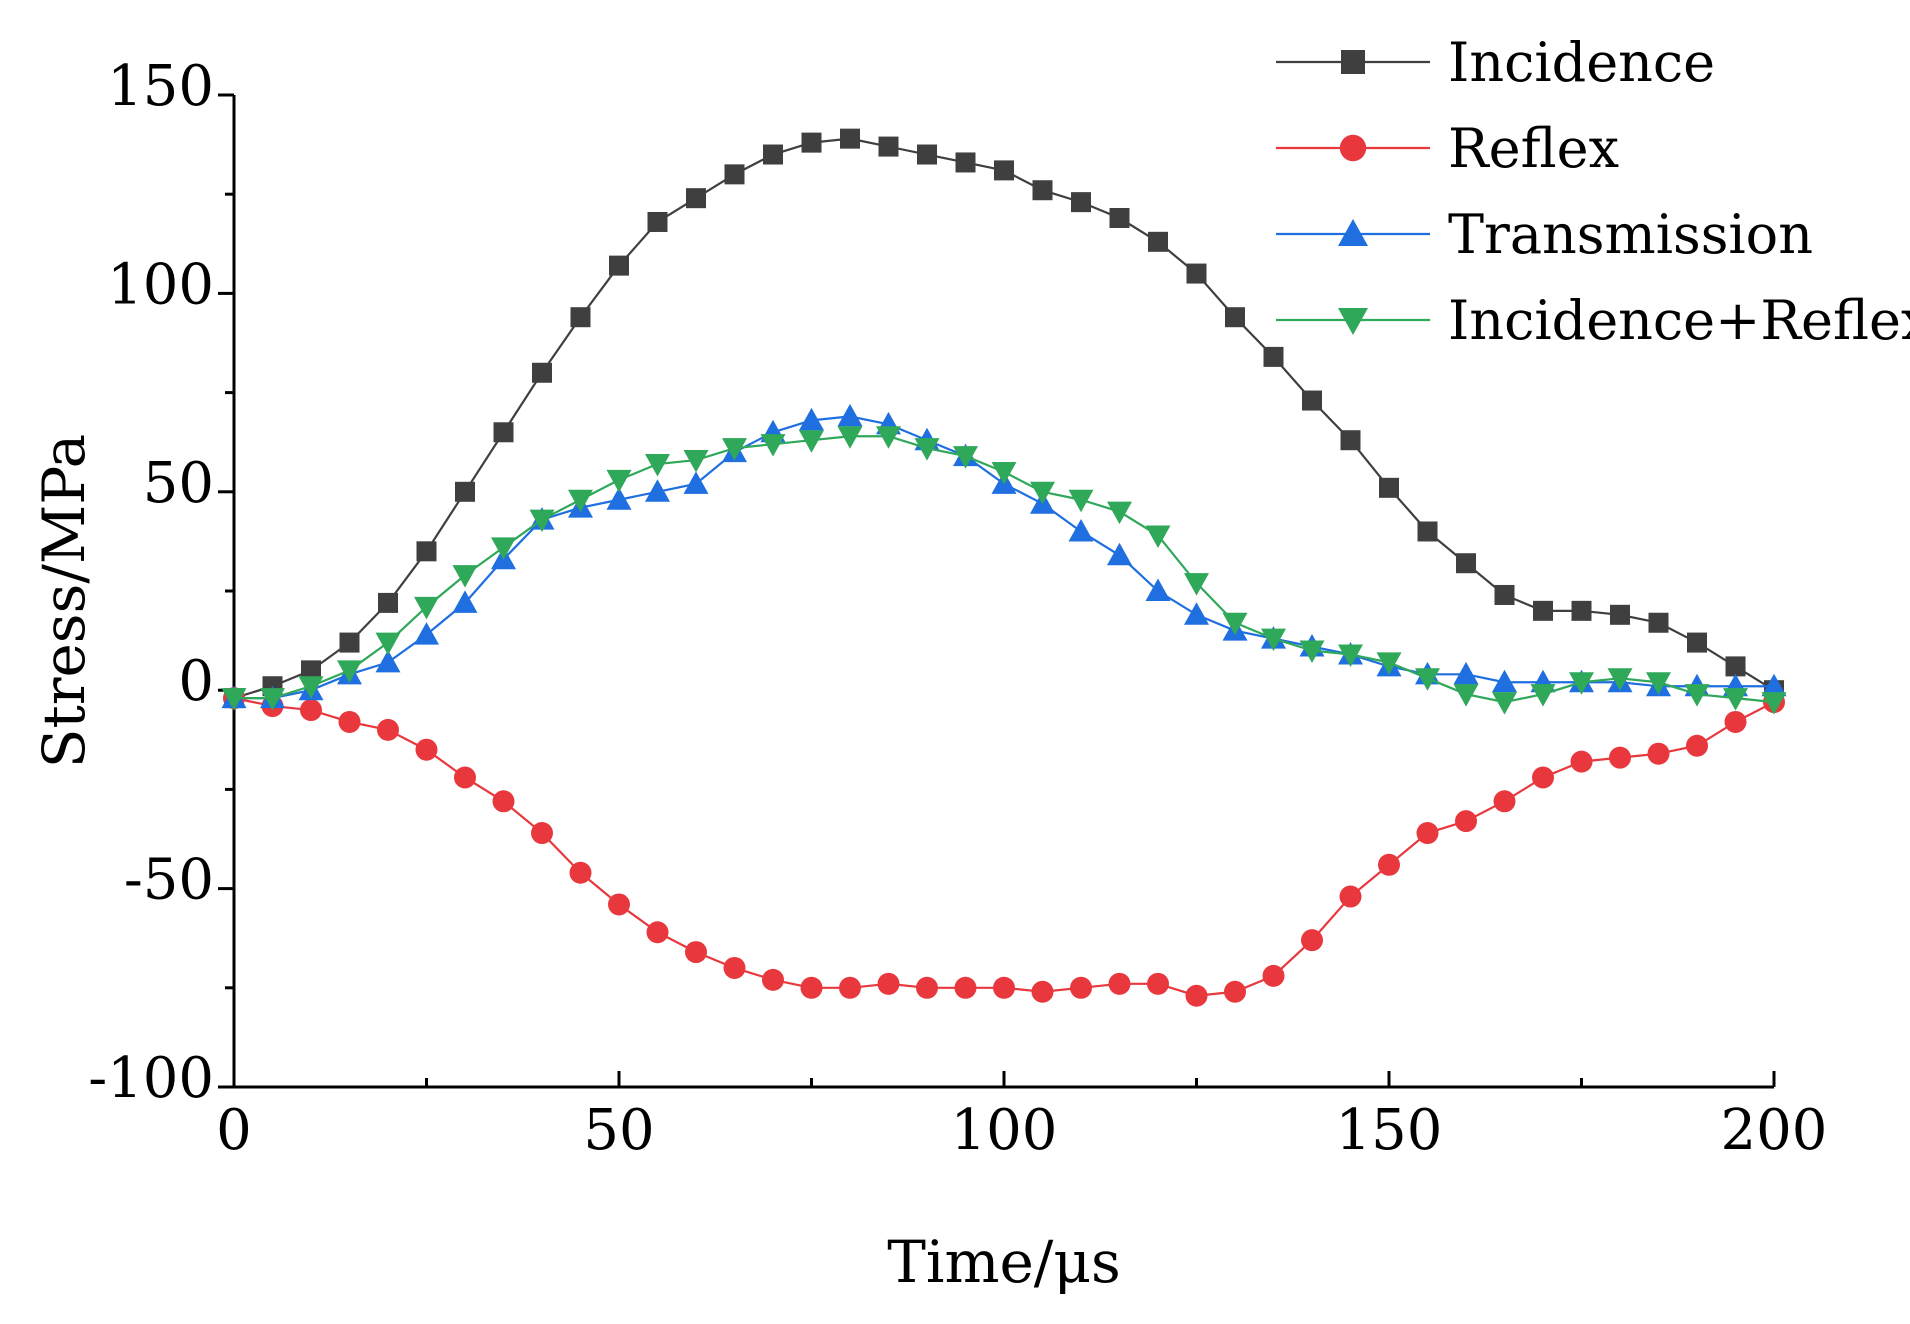 The height and width of the screenshot is (1324, 1910). Describe the element at coordinates (160, 86) in the screenshot. I see `y-tick-label: 150` at that location.